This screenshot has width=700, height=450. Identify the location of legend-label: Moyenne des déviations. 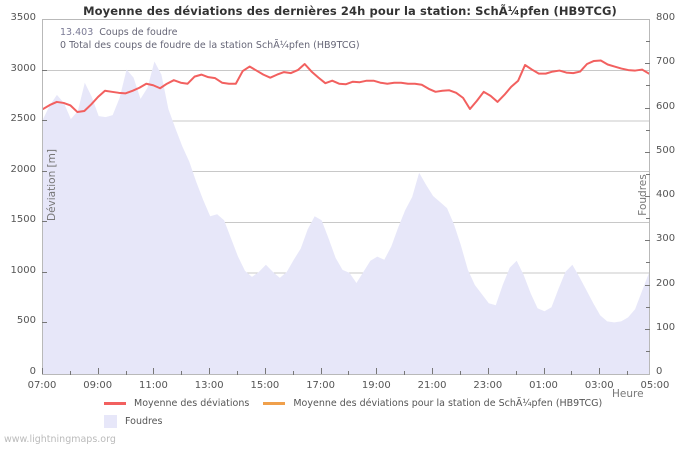
(192, 403).